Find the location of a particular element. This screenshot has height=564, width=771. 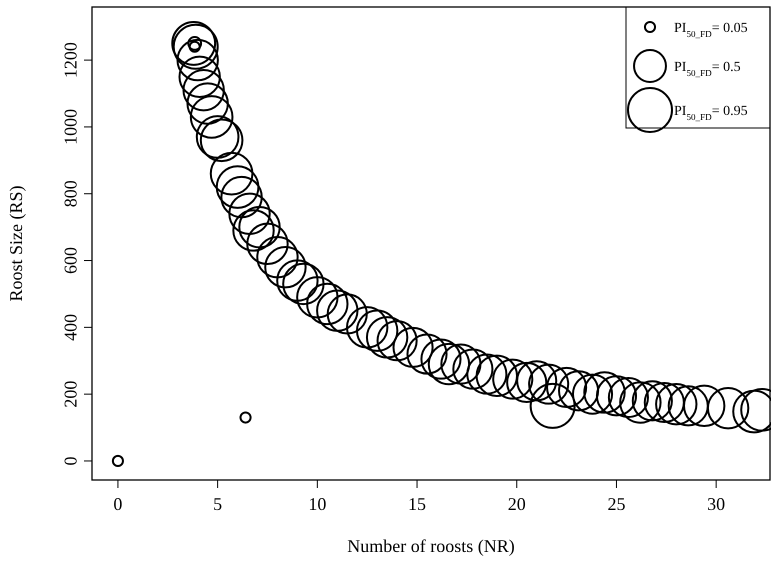

legend-label: PI$_{50_FD}$= 0.95 is located at coordinates (711, 113).